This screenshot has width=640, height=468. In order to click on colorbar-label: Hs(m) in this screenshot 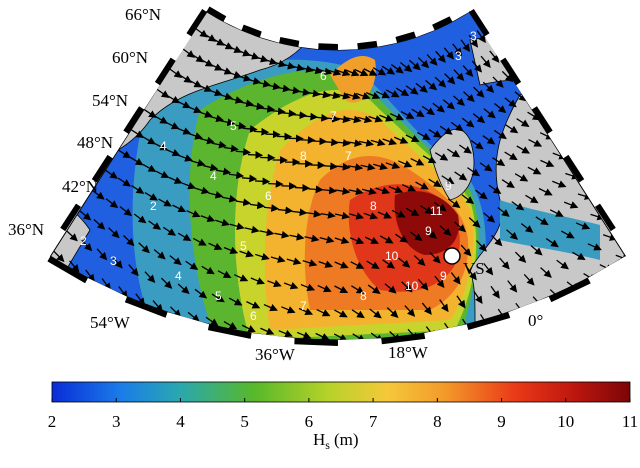, I will do `click(336, 441)`.